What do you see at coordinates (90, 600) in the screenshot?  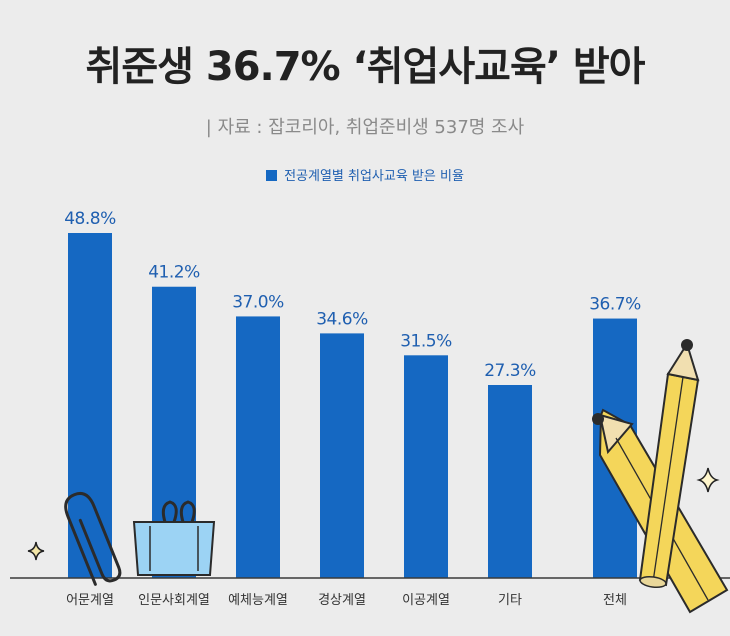 I see `category-label-0: 어문계열` at bounding box center [90, 600].